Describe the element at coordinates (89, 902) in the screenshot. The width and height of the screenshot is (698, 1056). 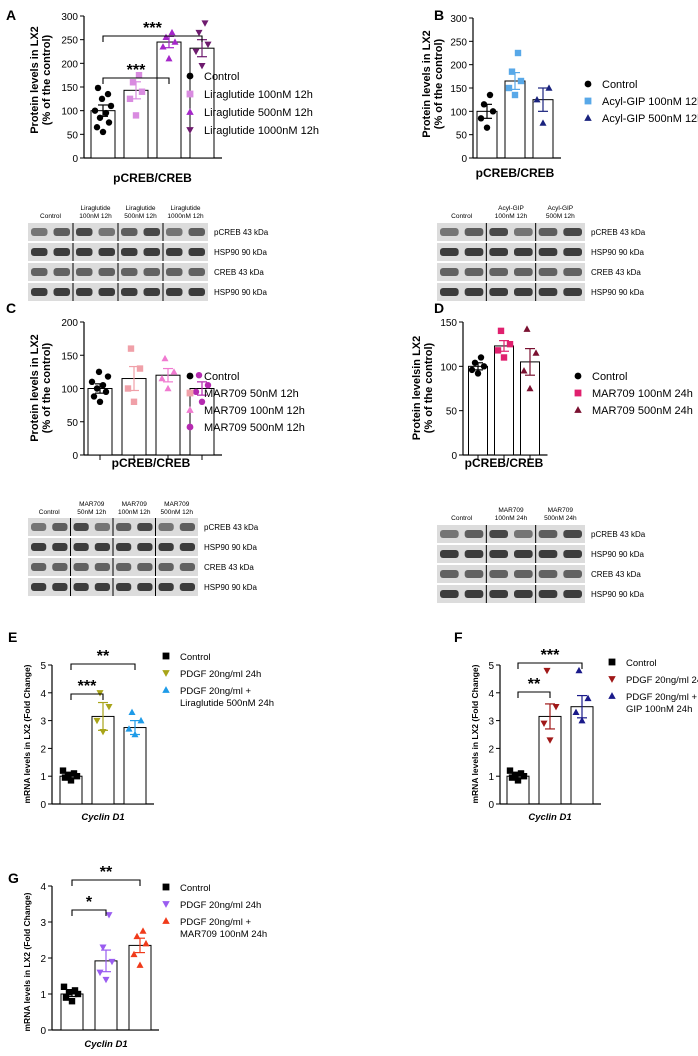
I see `significance-label: *` at that location.